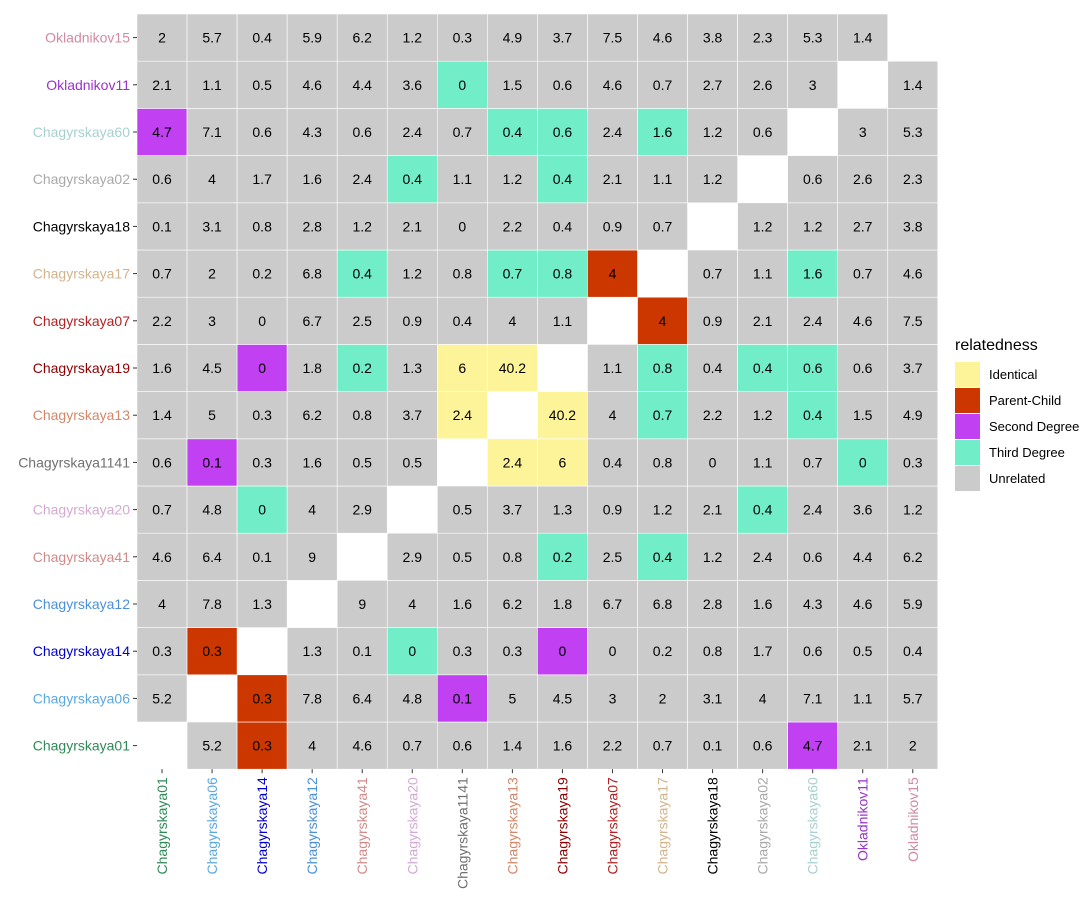 The width and height of the screenshot is (1092, 911). What do you see at coordinates (563, 510) in the screenshot?
I see `cell-value-label: 1.3` at bounding box center [563, 510].